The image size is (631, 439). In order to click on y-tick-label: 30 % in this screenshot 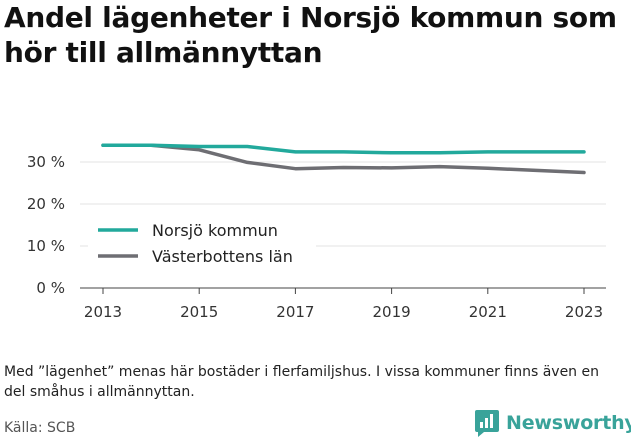, I will do `click(46, 162)`.